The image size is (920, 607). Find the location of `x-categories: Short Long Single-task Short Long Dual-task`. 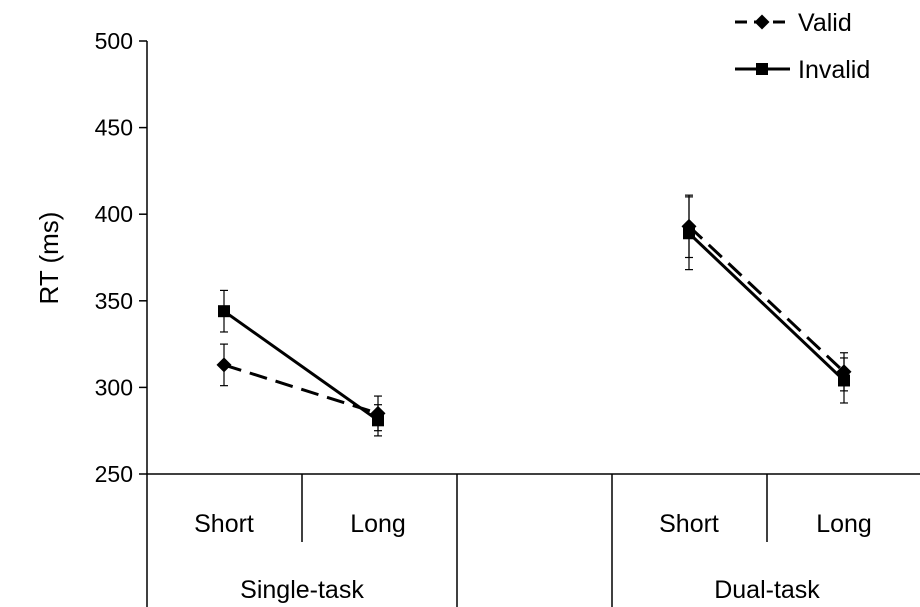

x-categories: Short Long Single-task Short Long Dual-task is located at coordinates (533, 557).